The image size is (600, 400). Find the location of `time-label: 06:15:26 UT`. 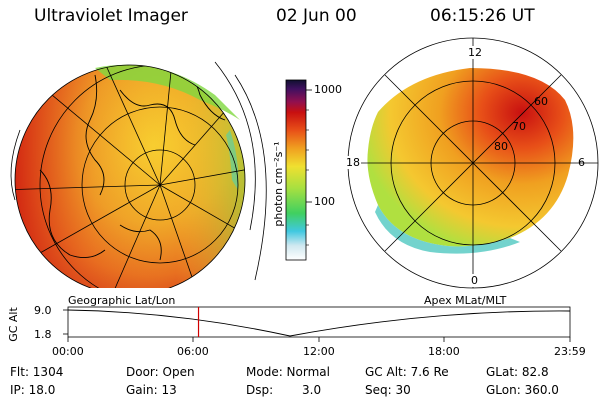

time-label: 06:15:26 UT is located at coordinates (482, 16).